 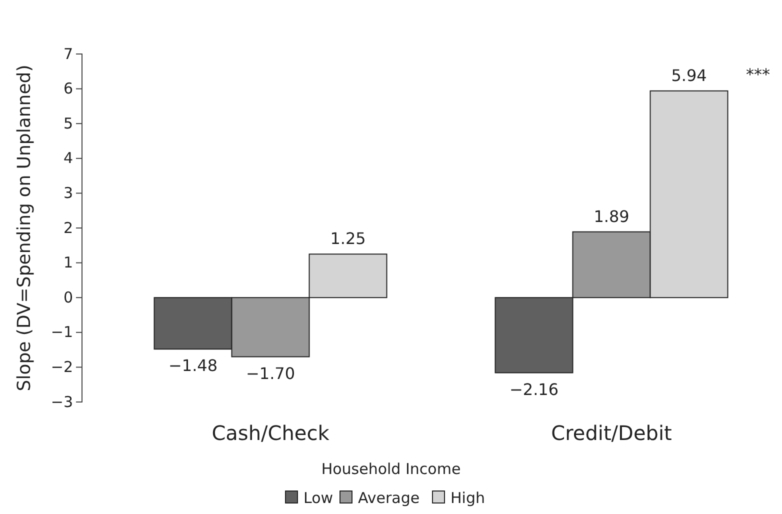 What do you see at coordinates (611, 433) in the screenshot?
I see `x-tick-label: Credit/Debit` at bounding box center [611, 433].